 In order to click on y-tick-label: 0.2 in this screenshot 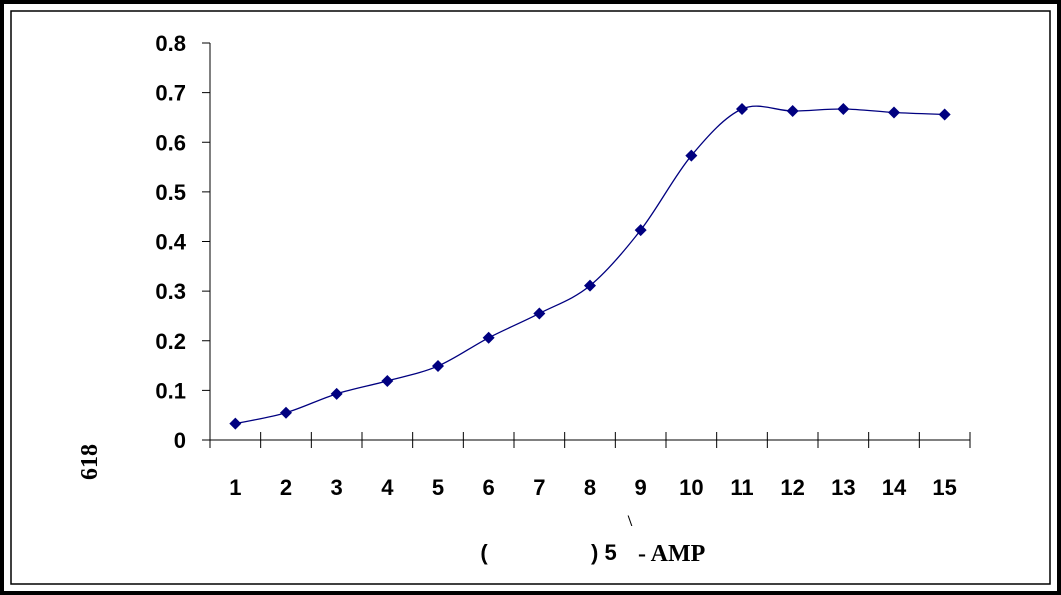, I will do `click(170, 341)`.